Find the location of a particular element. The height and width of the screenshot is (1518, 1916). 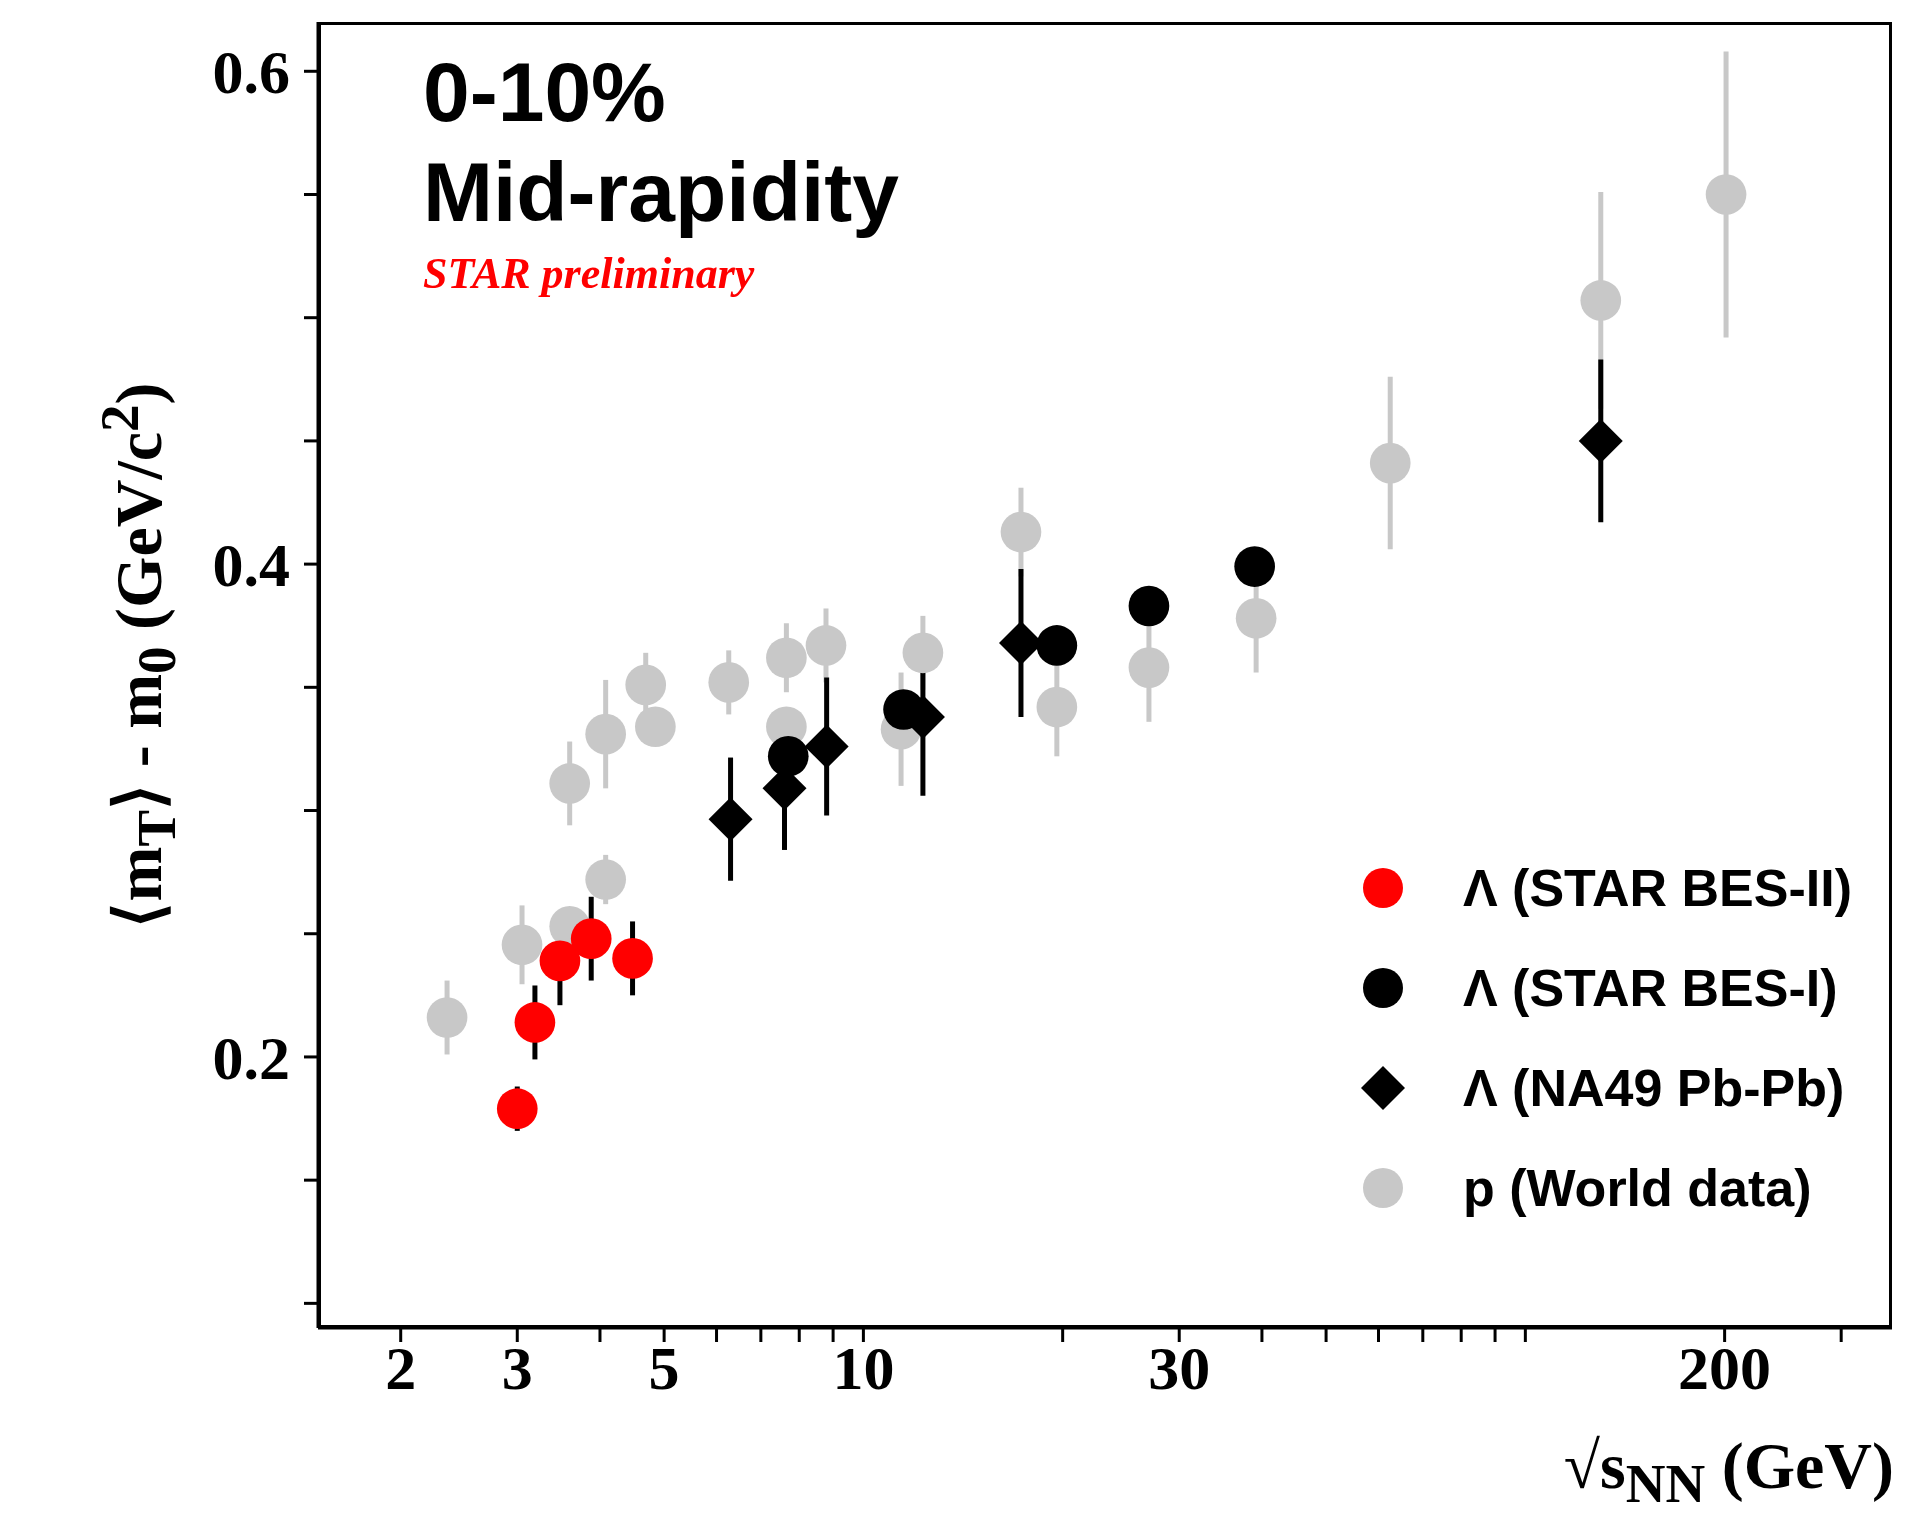

x-tick-label: 2 is located at coordinates (401, 1368).